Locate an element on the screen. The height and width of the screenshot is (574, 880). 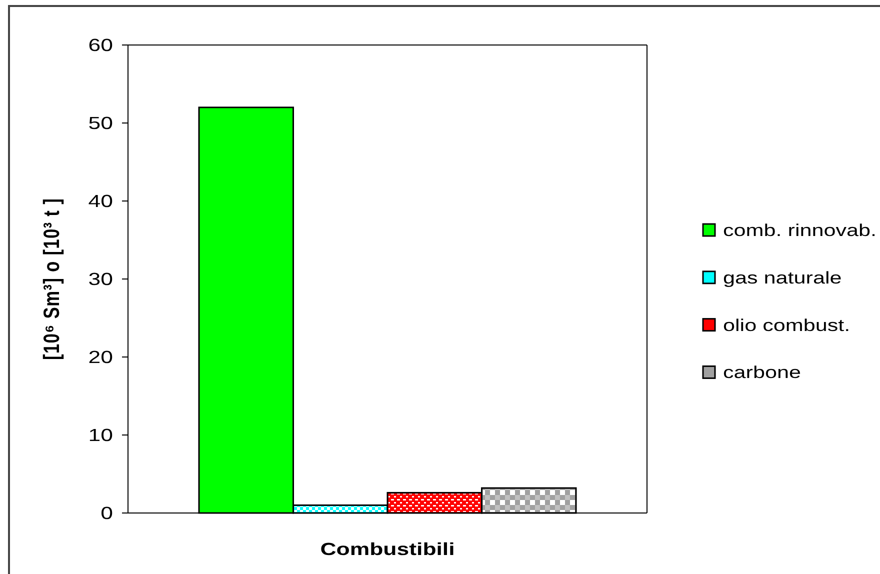
y-tick-label: 40 is located at coordinates (100, 202).